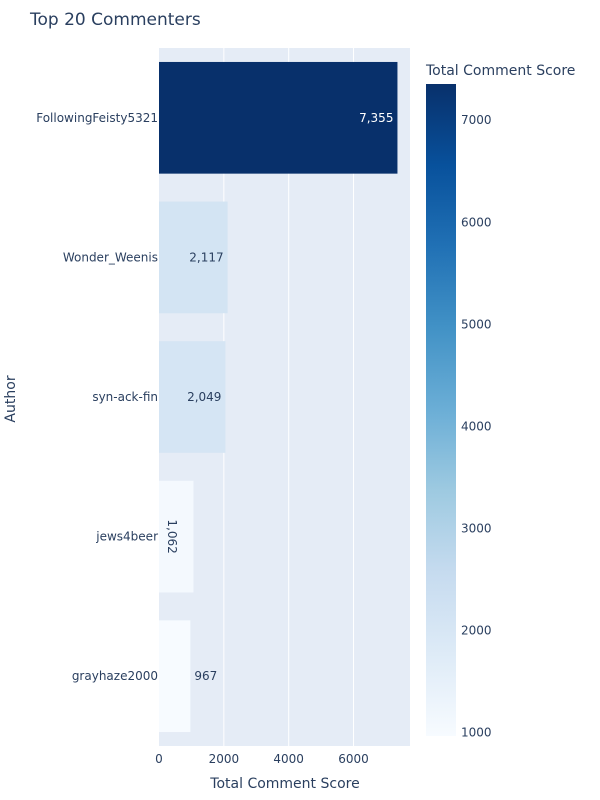  I want to click on y-tick-label: grayhaze2000, so click(115, 676).